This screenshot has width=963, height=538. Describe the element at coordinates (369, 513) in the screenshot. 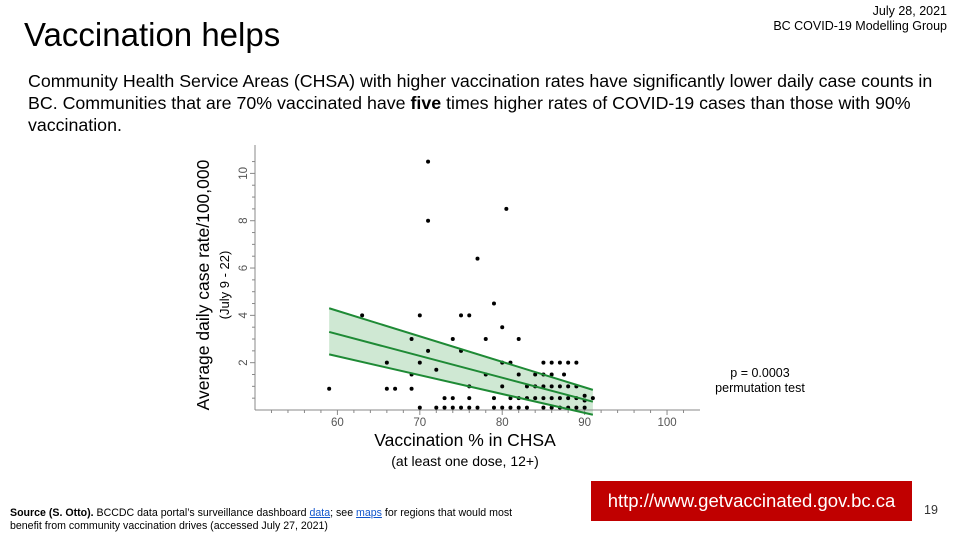

I see `maps-link: maps` at that location.